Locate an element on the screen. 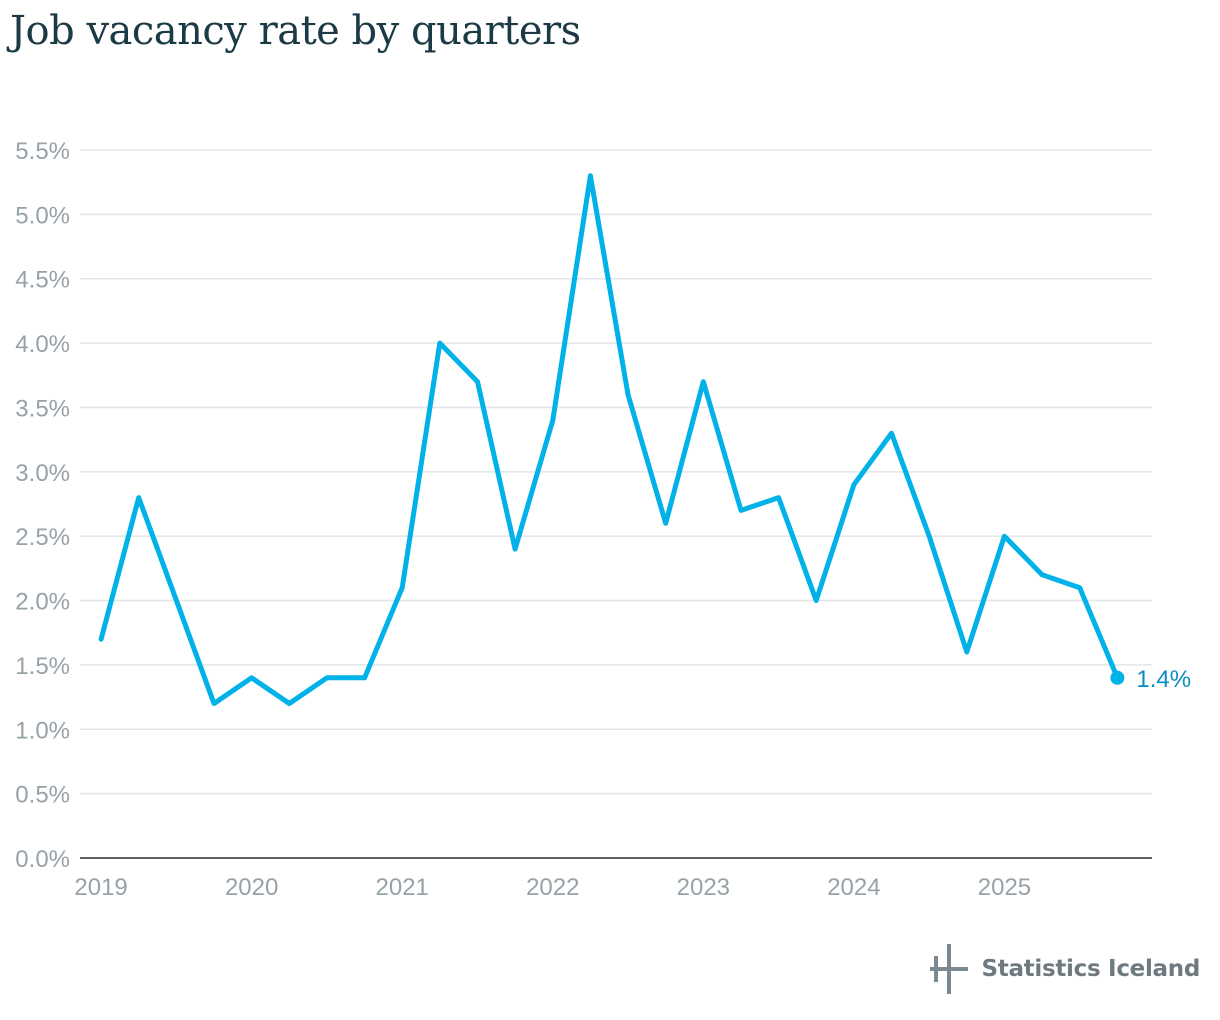 Image resolution: width=1220 pixels, height=1020 pixels. y-tick-label: 3.5% is located at coordinates (42, 408).